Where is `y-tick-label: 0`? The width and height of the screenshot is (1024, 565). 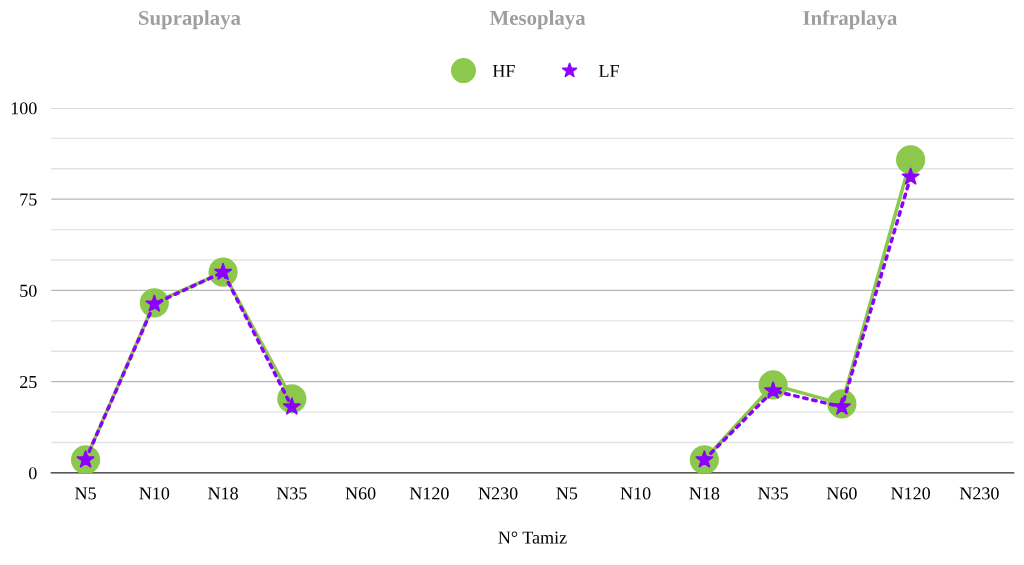
y-tick-label: 0 is located at coordinates (32, 473).